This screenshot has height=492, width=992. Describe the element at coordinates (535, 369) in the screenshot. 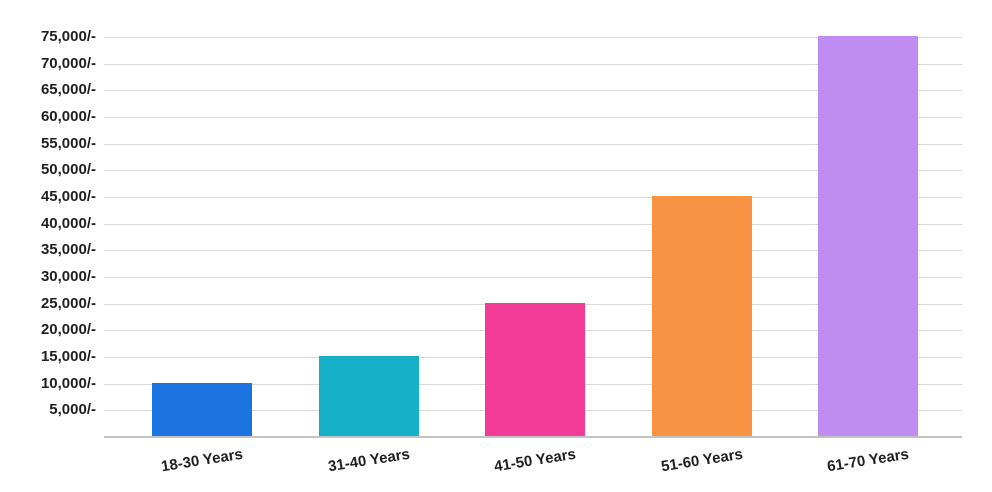

I see `bar-41-50-years` at that location.